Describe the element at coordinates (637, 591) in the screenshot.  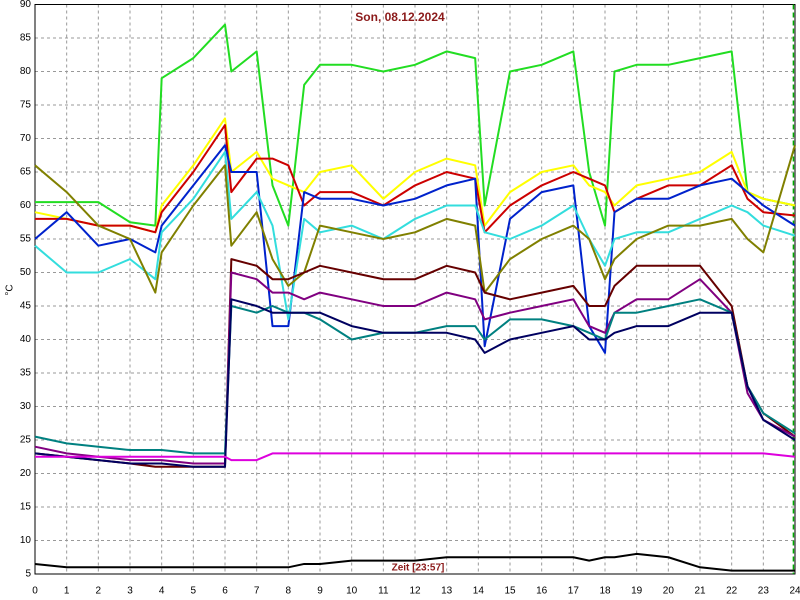
I see `x-tick-label: 19` at that location.